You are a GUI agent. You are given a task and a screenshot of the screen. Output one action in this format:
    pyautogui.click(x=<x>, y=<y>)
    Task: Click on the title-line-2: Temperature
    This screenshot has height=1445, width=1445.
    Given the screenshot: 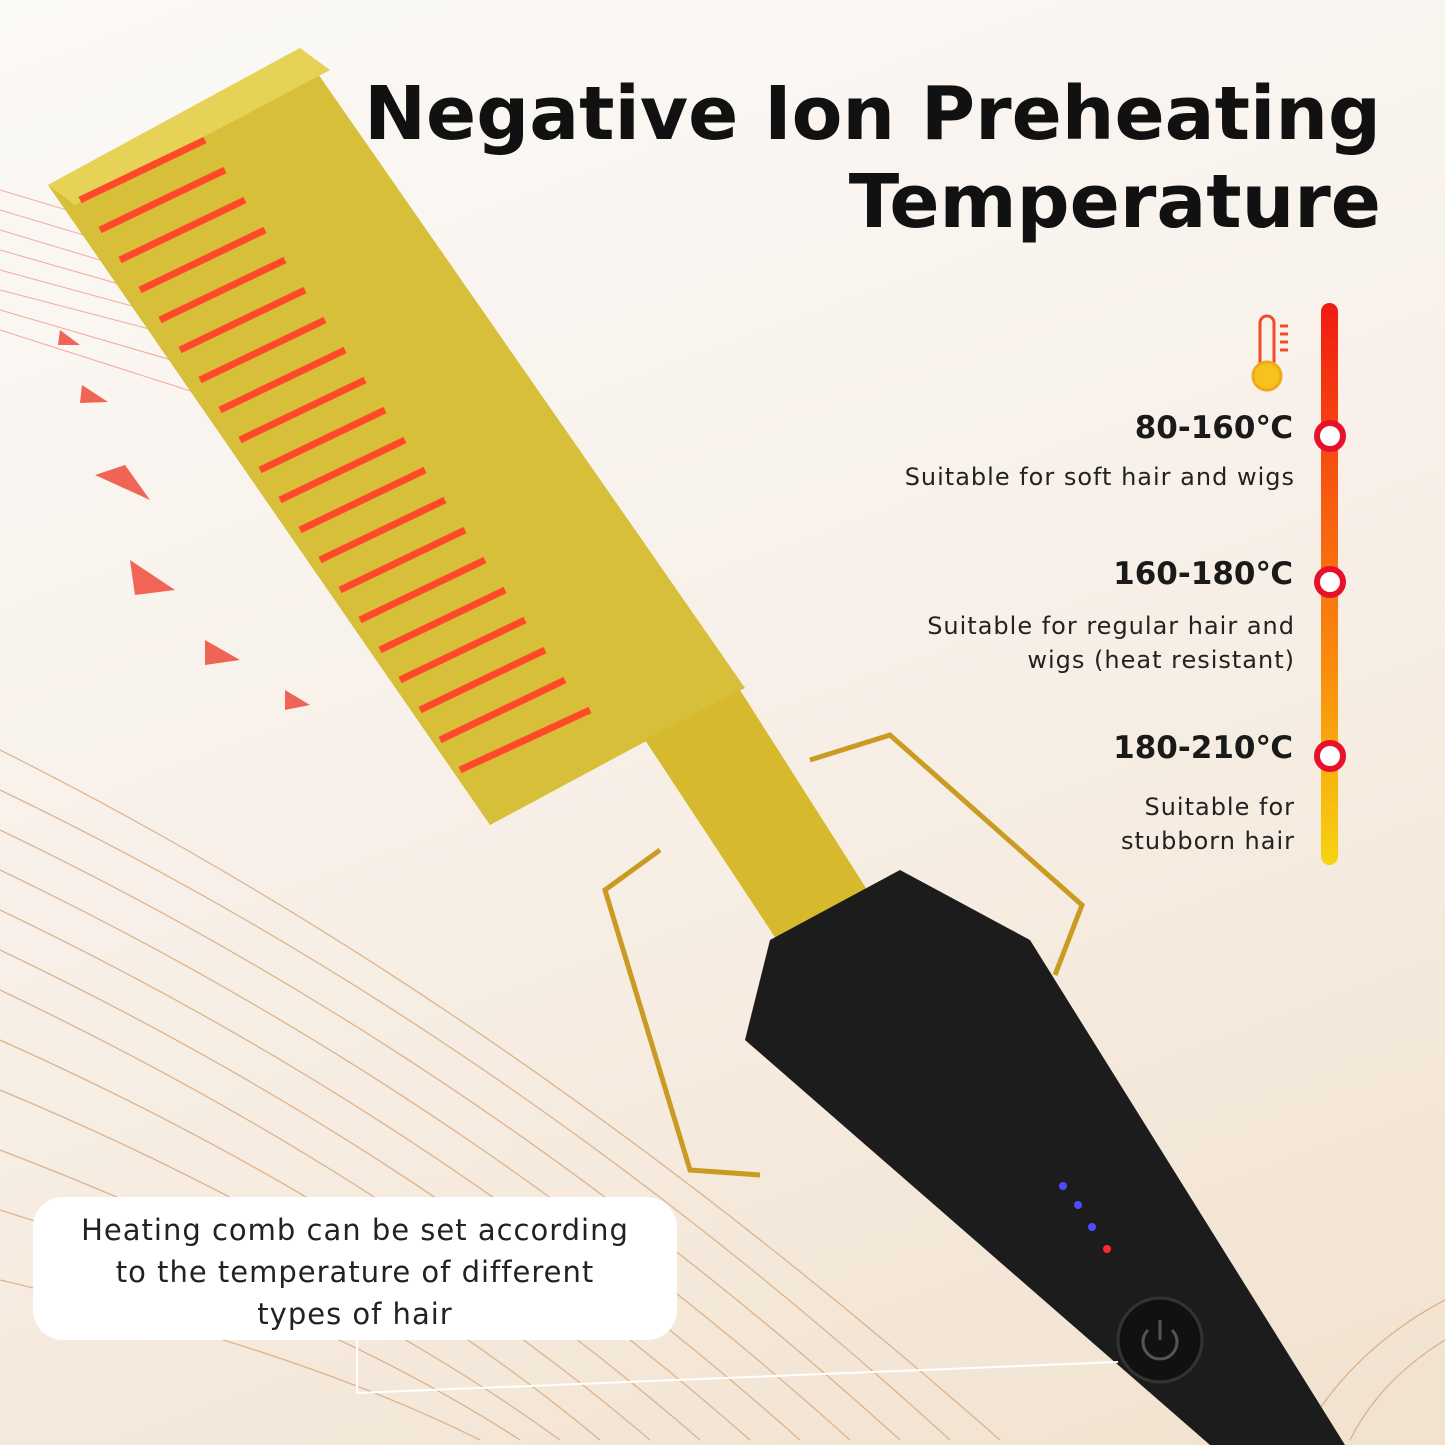 What is the action you would take?
    pyautogui.click(x=1114, y=202)
    